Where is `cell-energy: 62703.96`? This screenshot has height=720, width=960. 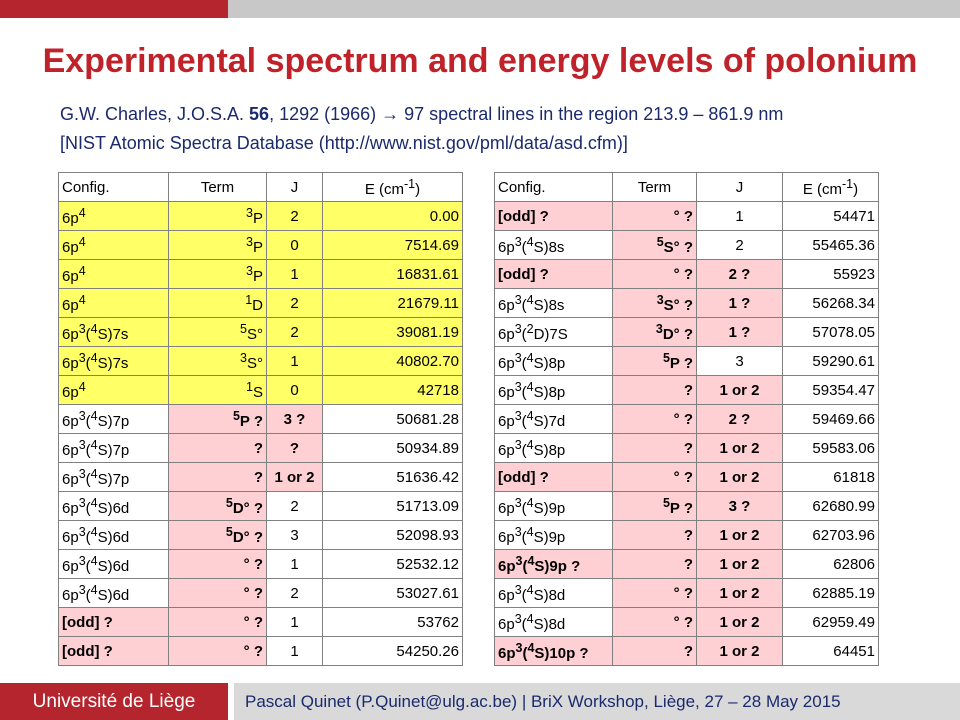 cell-energy: 62703.96 is located at coordinates (830, 535).